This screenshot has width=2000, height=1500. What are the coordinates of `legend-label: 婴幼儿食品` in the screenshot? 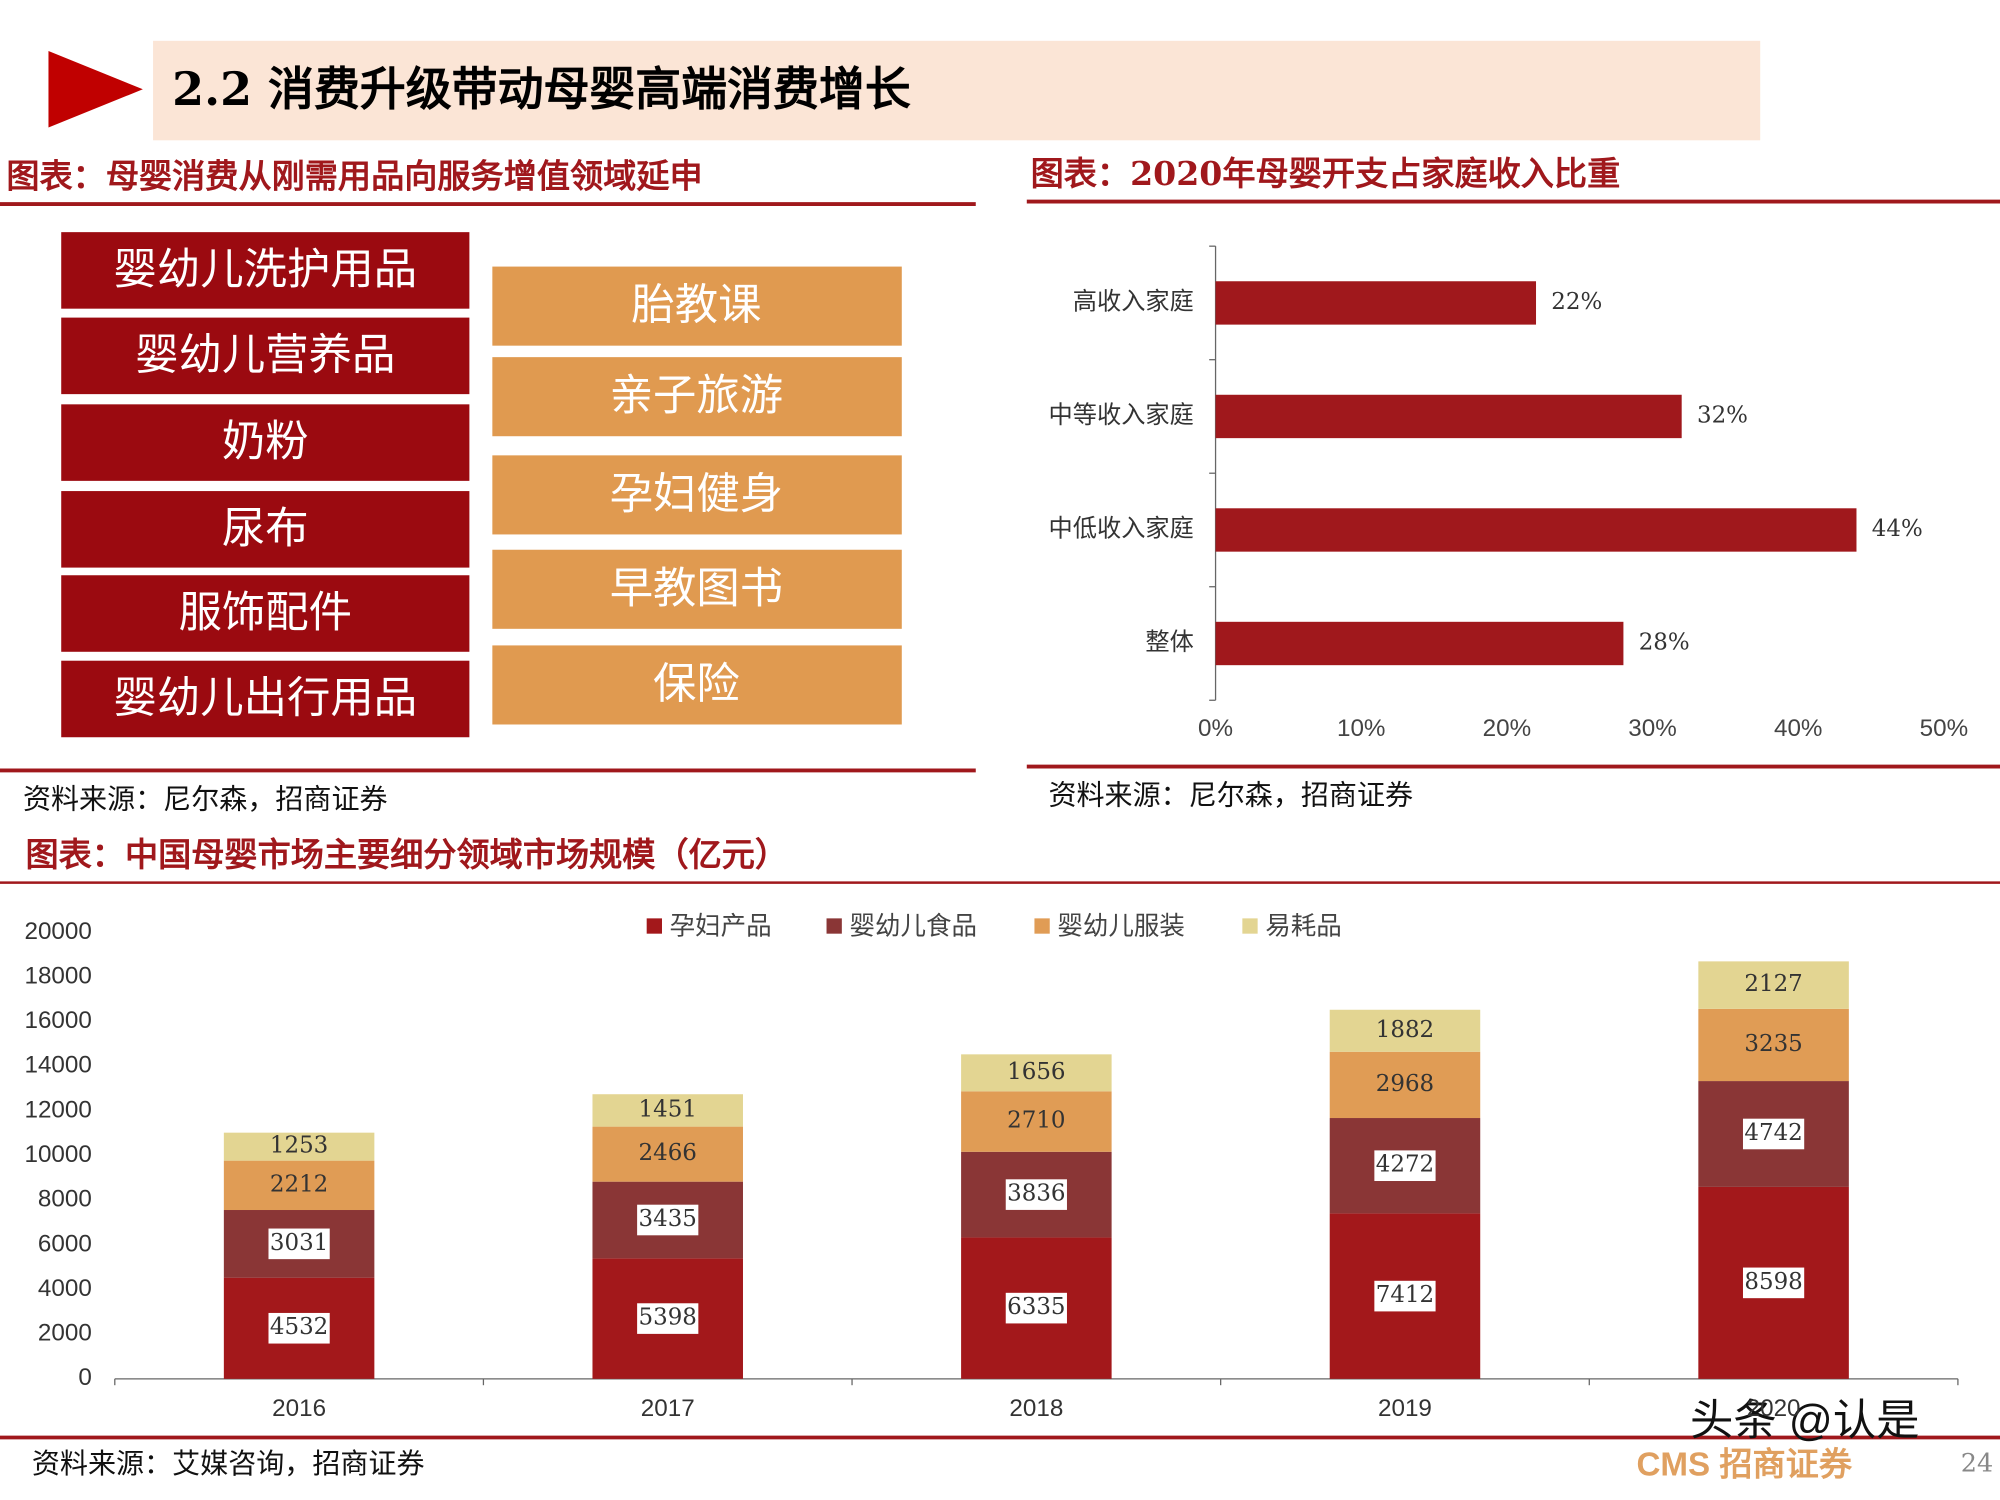 It's located at (913, 926).